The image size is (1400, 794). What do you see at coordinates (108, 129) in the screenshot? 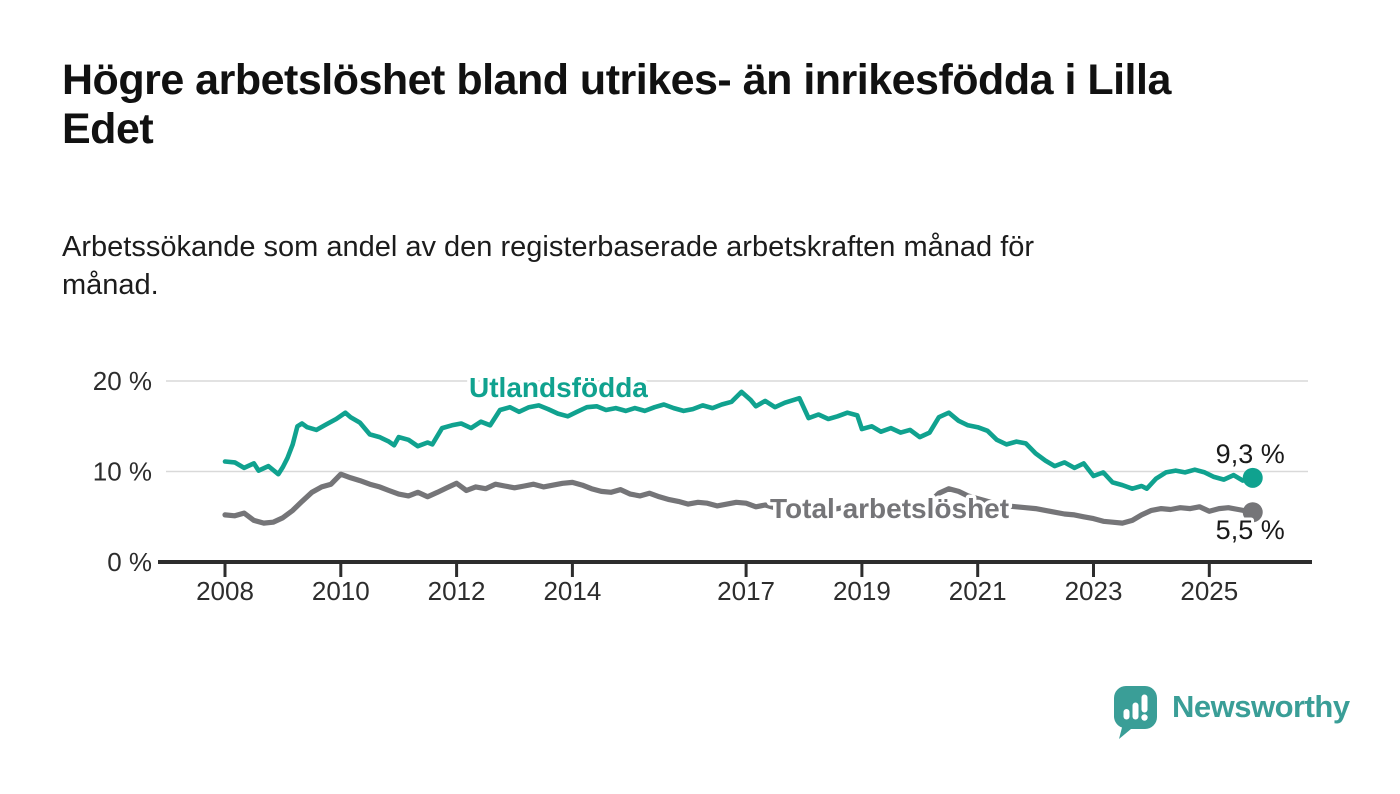
I see `page-title-line-2: Edet` at bounding box center [108, 129].